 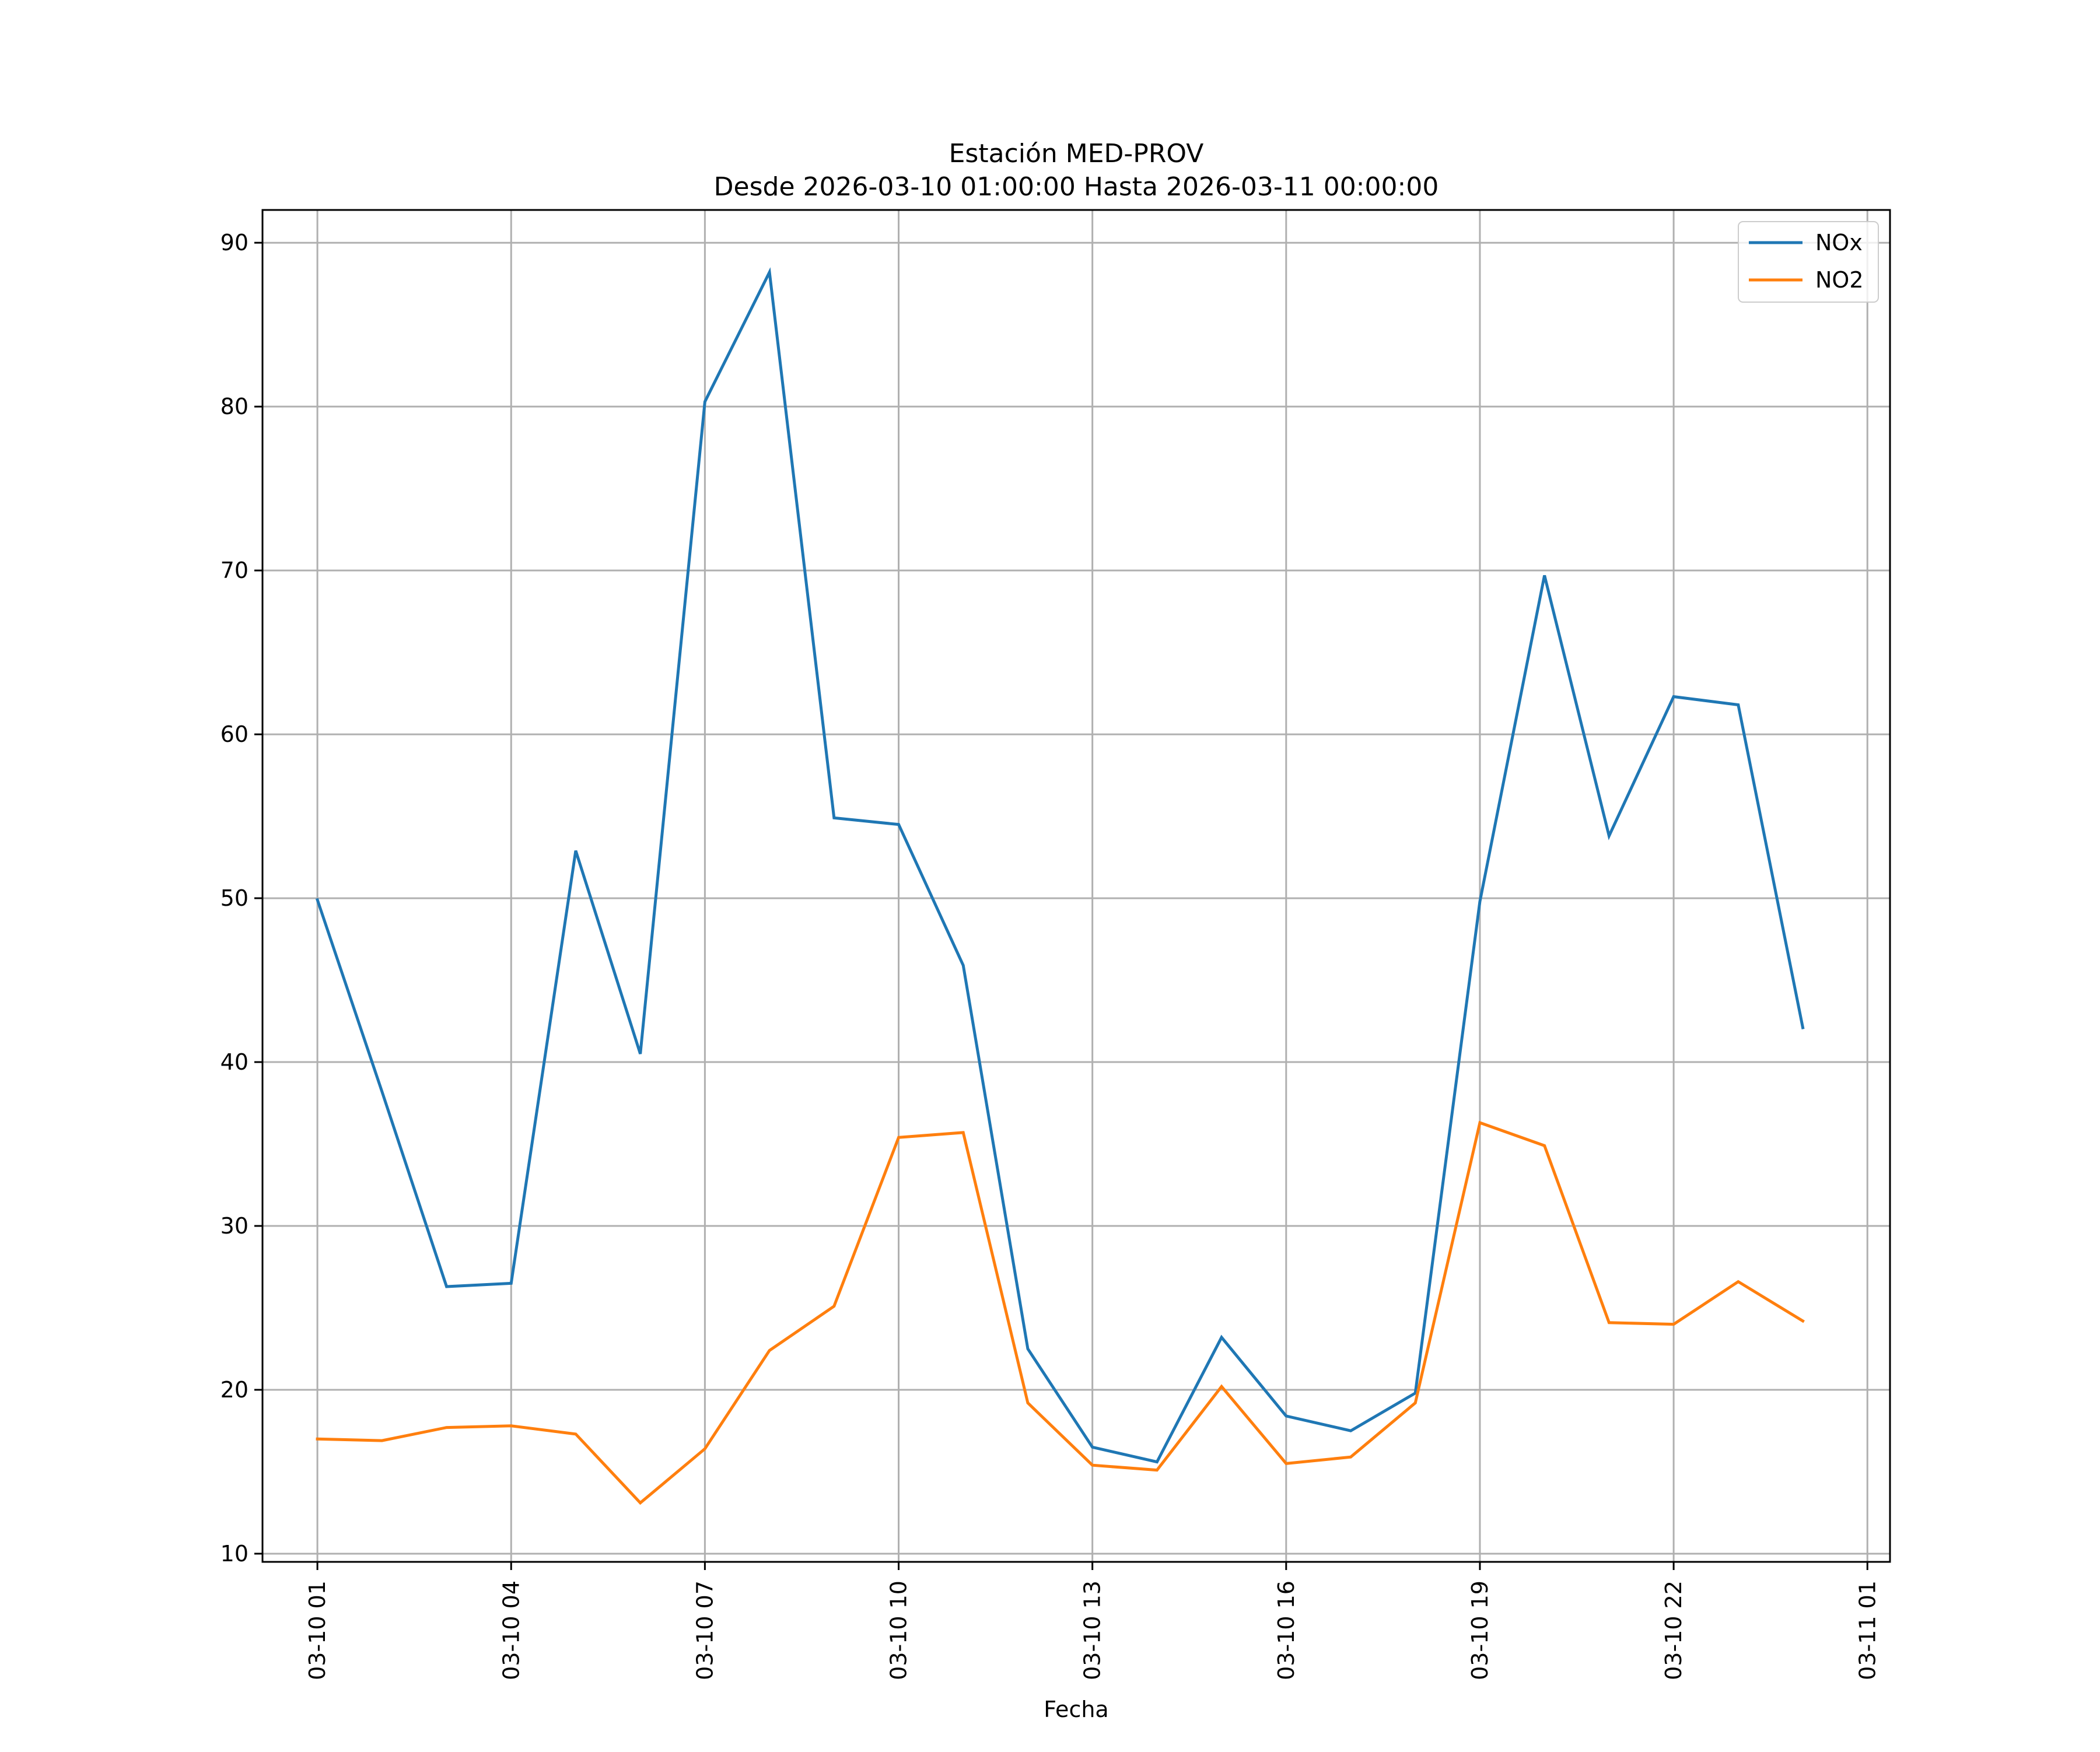 I want to click on x-tick-label: 03-10 07, so click(x=705, y=1630).